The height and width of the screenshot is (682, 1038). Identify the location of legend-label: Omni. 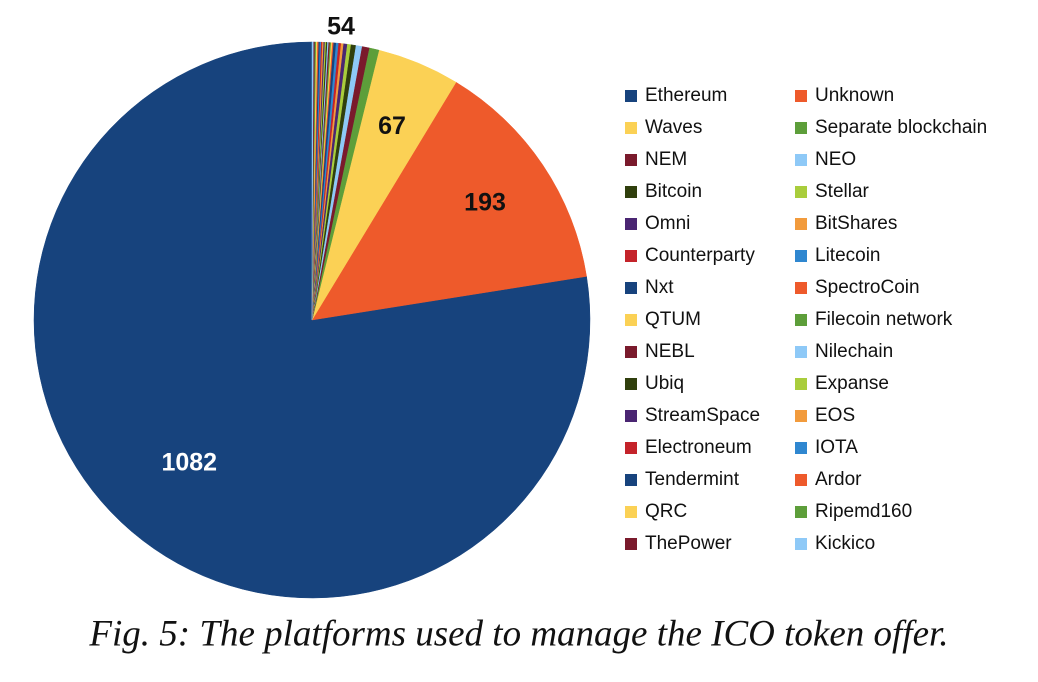
(667, 223).